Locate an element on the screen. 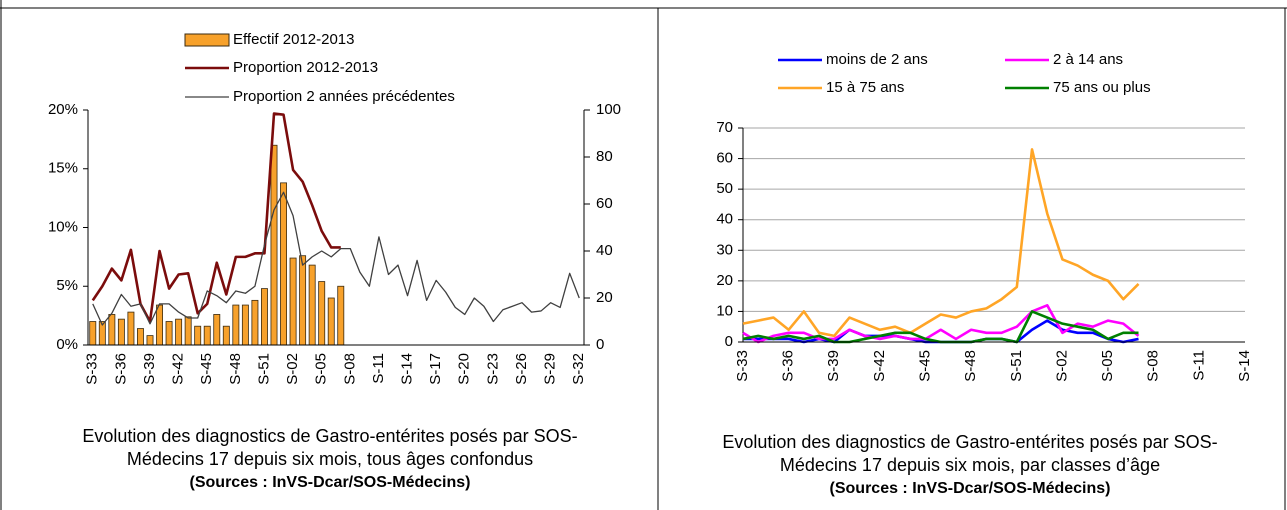 The image size is (1287, 510). y-tick-label: 15% is located at coordinates (63, 168).